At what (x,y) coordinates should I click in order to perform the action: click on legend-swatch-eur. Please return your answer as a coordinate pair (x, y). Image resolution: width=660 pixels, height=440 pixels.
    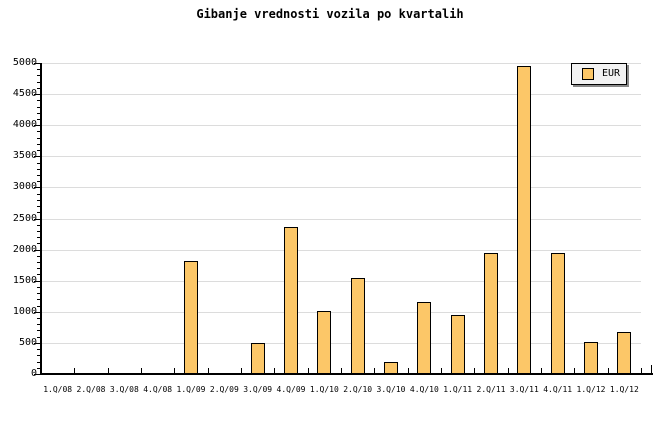
    Looking at the image, I should click on (588, 74).